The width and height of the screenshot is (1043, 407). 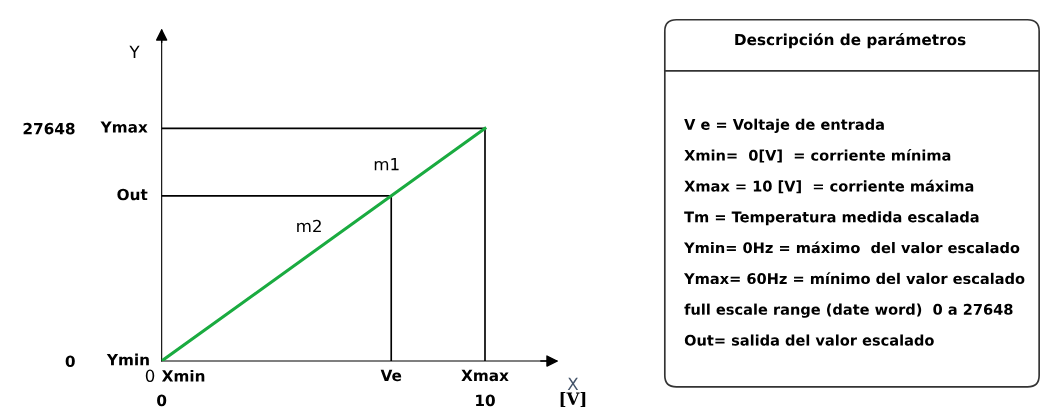 I want to click on text: Ymin, so click(x=127, y=359).